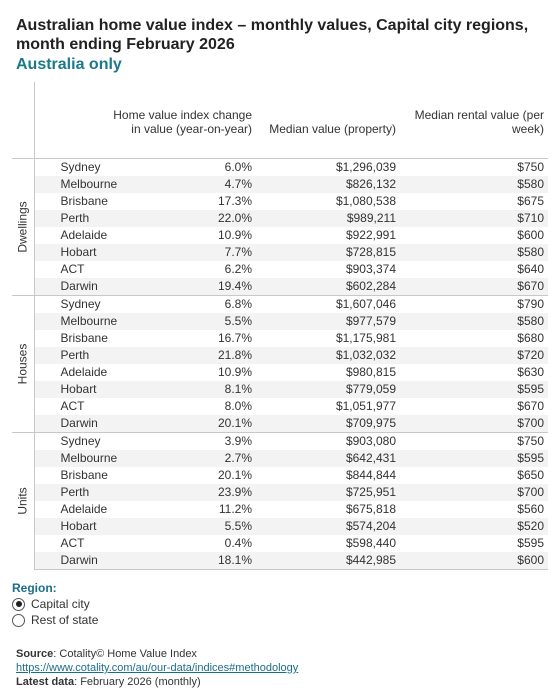 This screenshot has height=700, width=560. What do you see at coordinates (474, 526) in the screenshot?
I see `rent-cell: $520` at bounding box center [474, 526].